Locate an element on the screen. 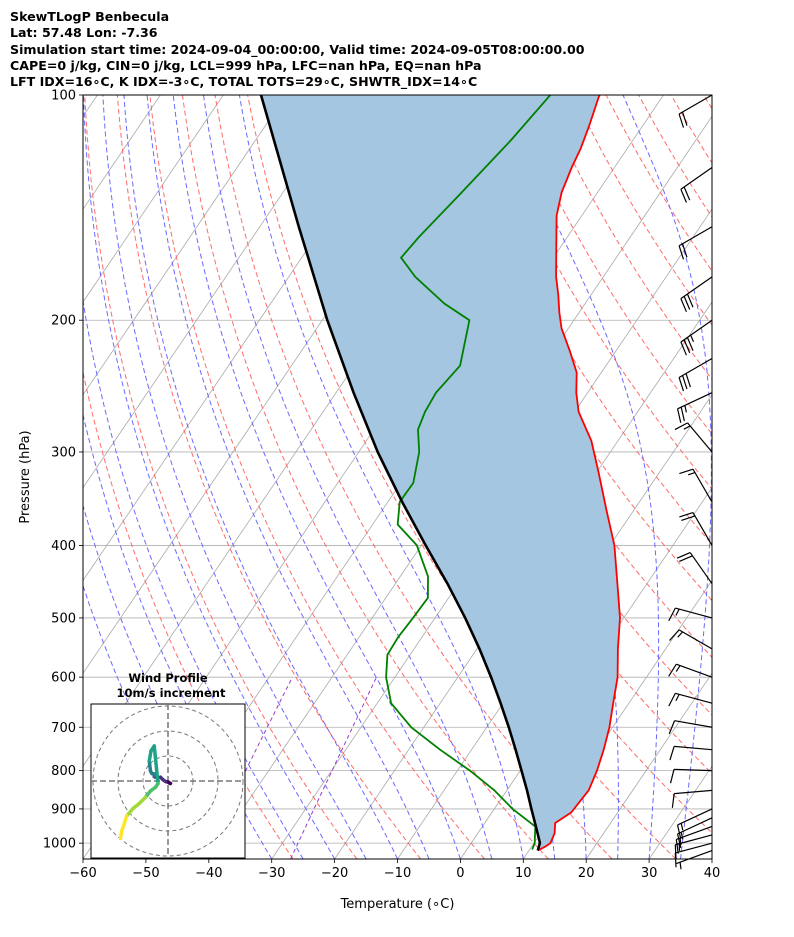 The height and width of the screenshot is (937, 794). x-axis-label: Temperature (∘C) is located at coordinates (397, 904).